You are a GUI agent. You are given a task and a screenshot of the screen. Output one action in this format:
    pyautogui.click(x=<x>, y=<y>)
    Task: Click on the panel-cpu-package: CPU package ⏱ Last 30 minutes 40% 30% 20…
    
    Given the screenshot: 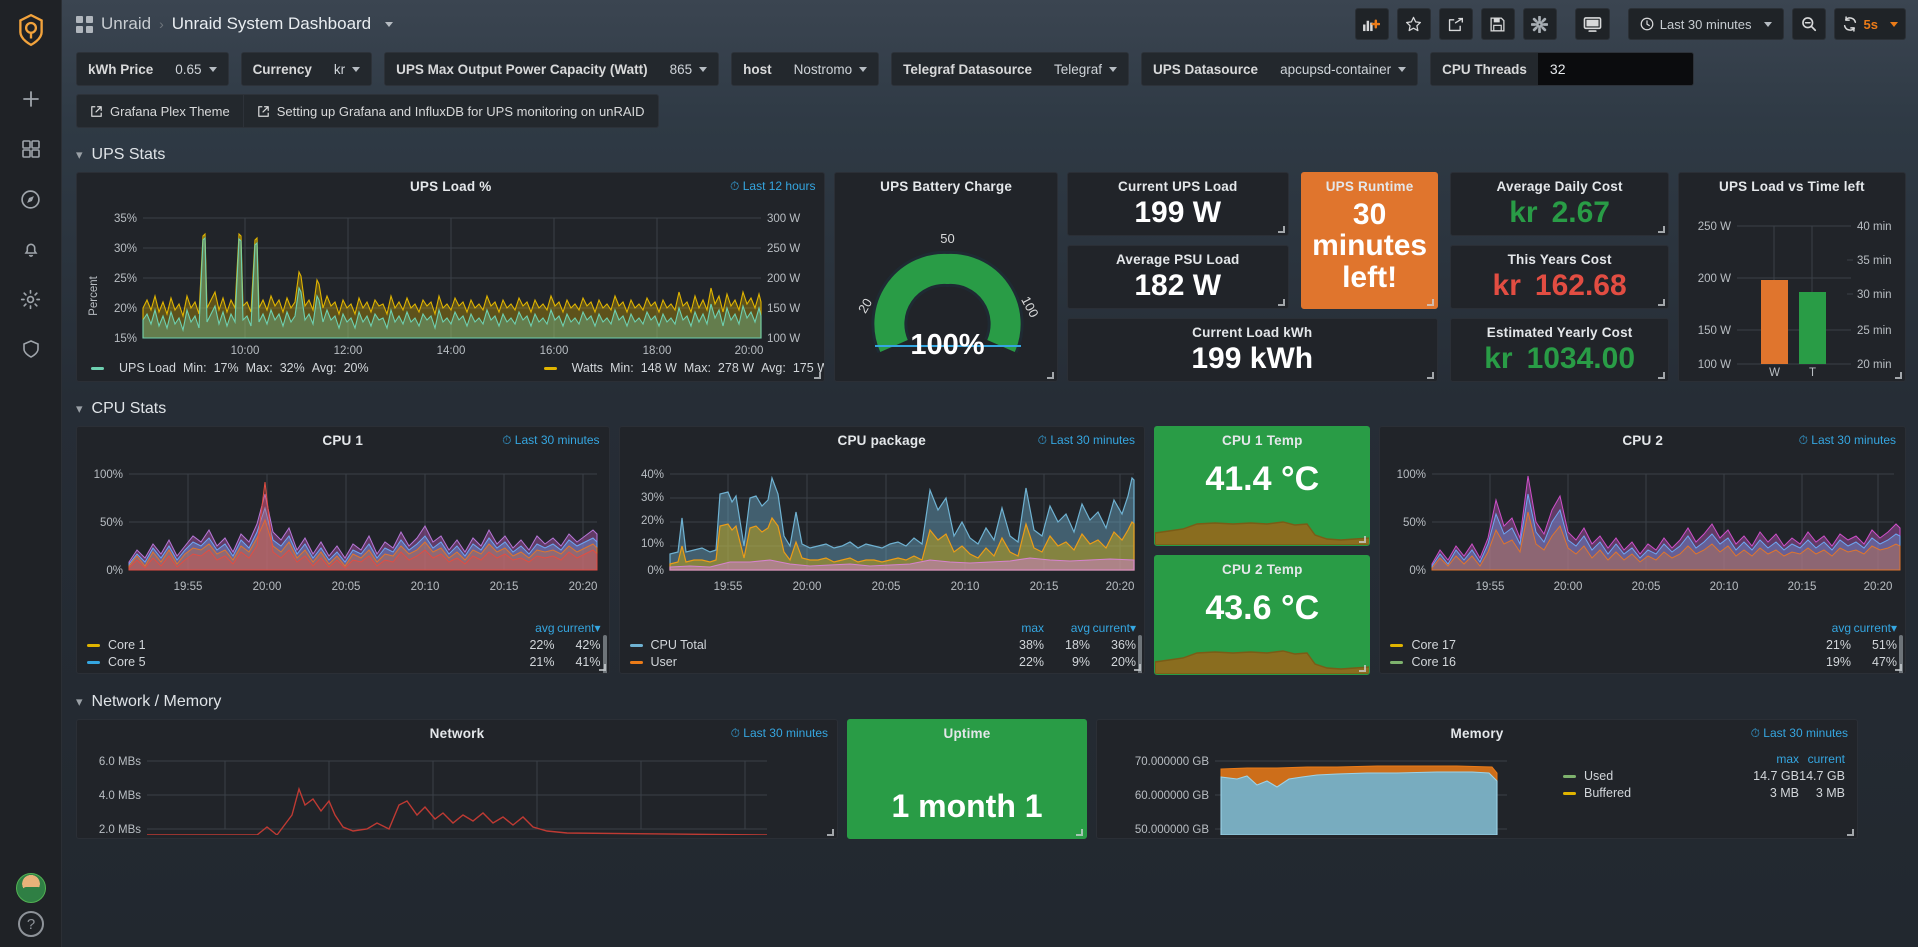 What is the action you would take?
    pyautogui.click(x=882, y=550)
    